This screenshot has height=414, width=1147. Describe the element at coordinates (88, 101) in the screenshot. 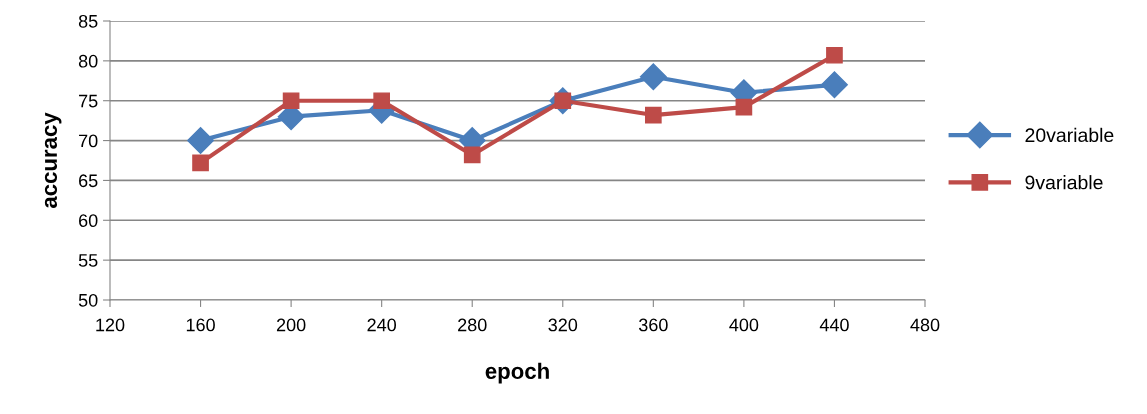

I see `y-tick-label: 75` at that location.